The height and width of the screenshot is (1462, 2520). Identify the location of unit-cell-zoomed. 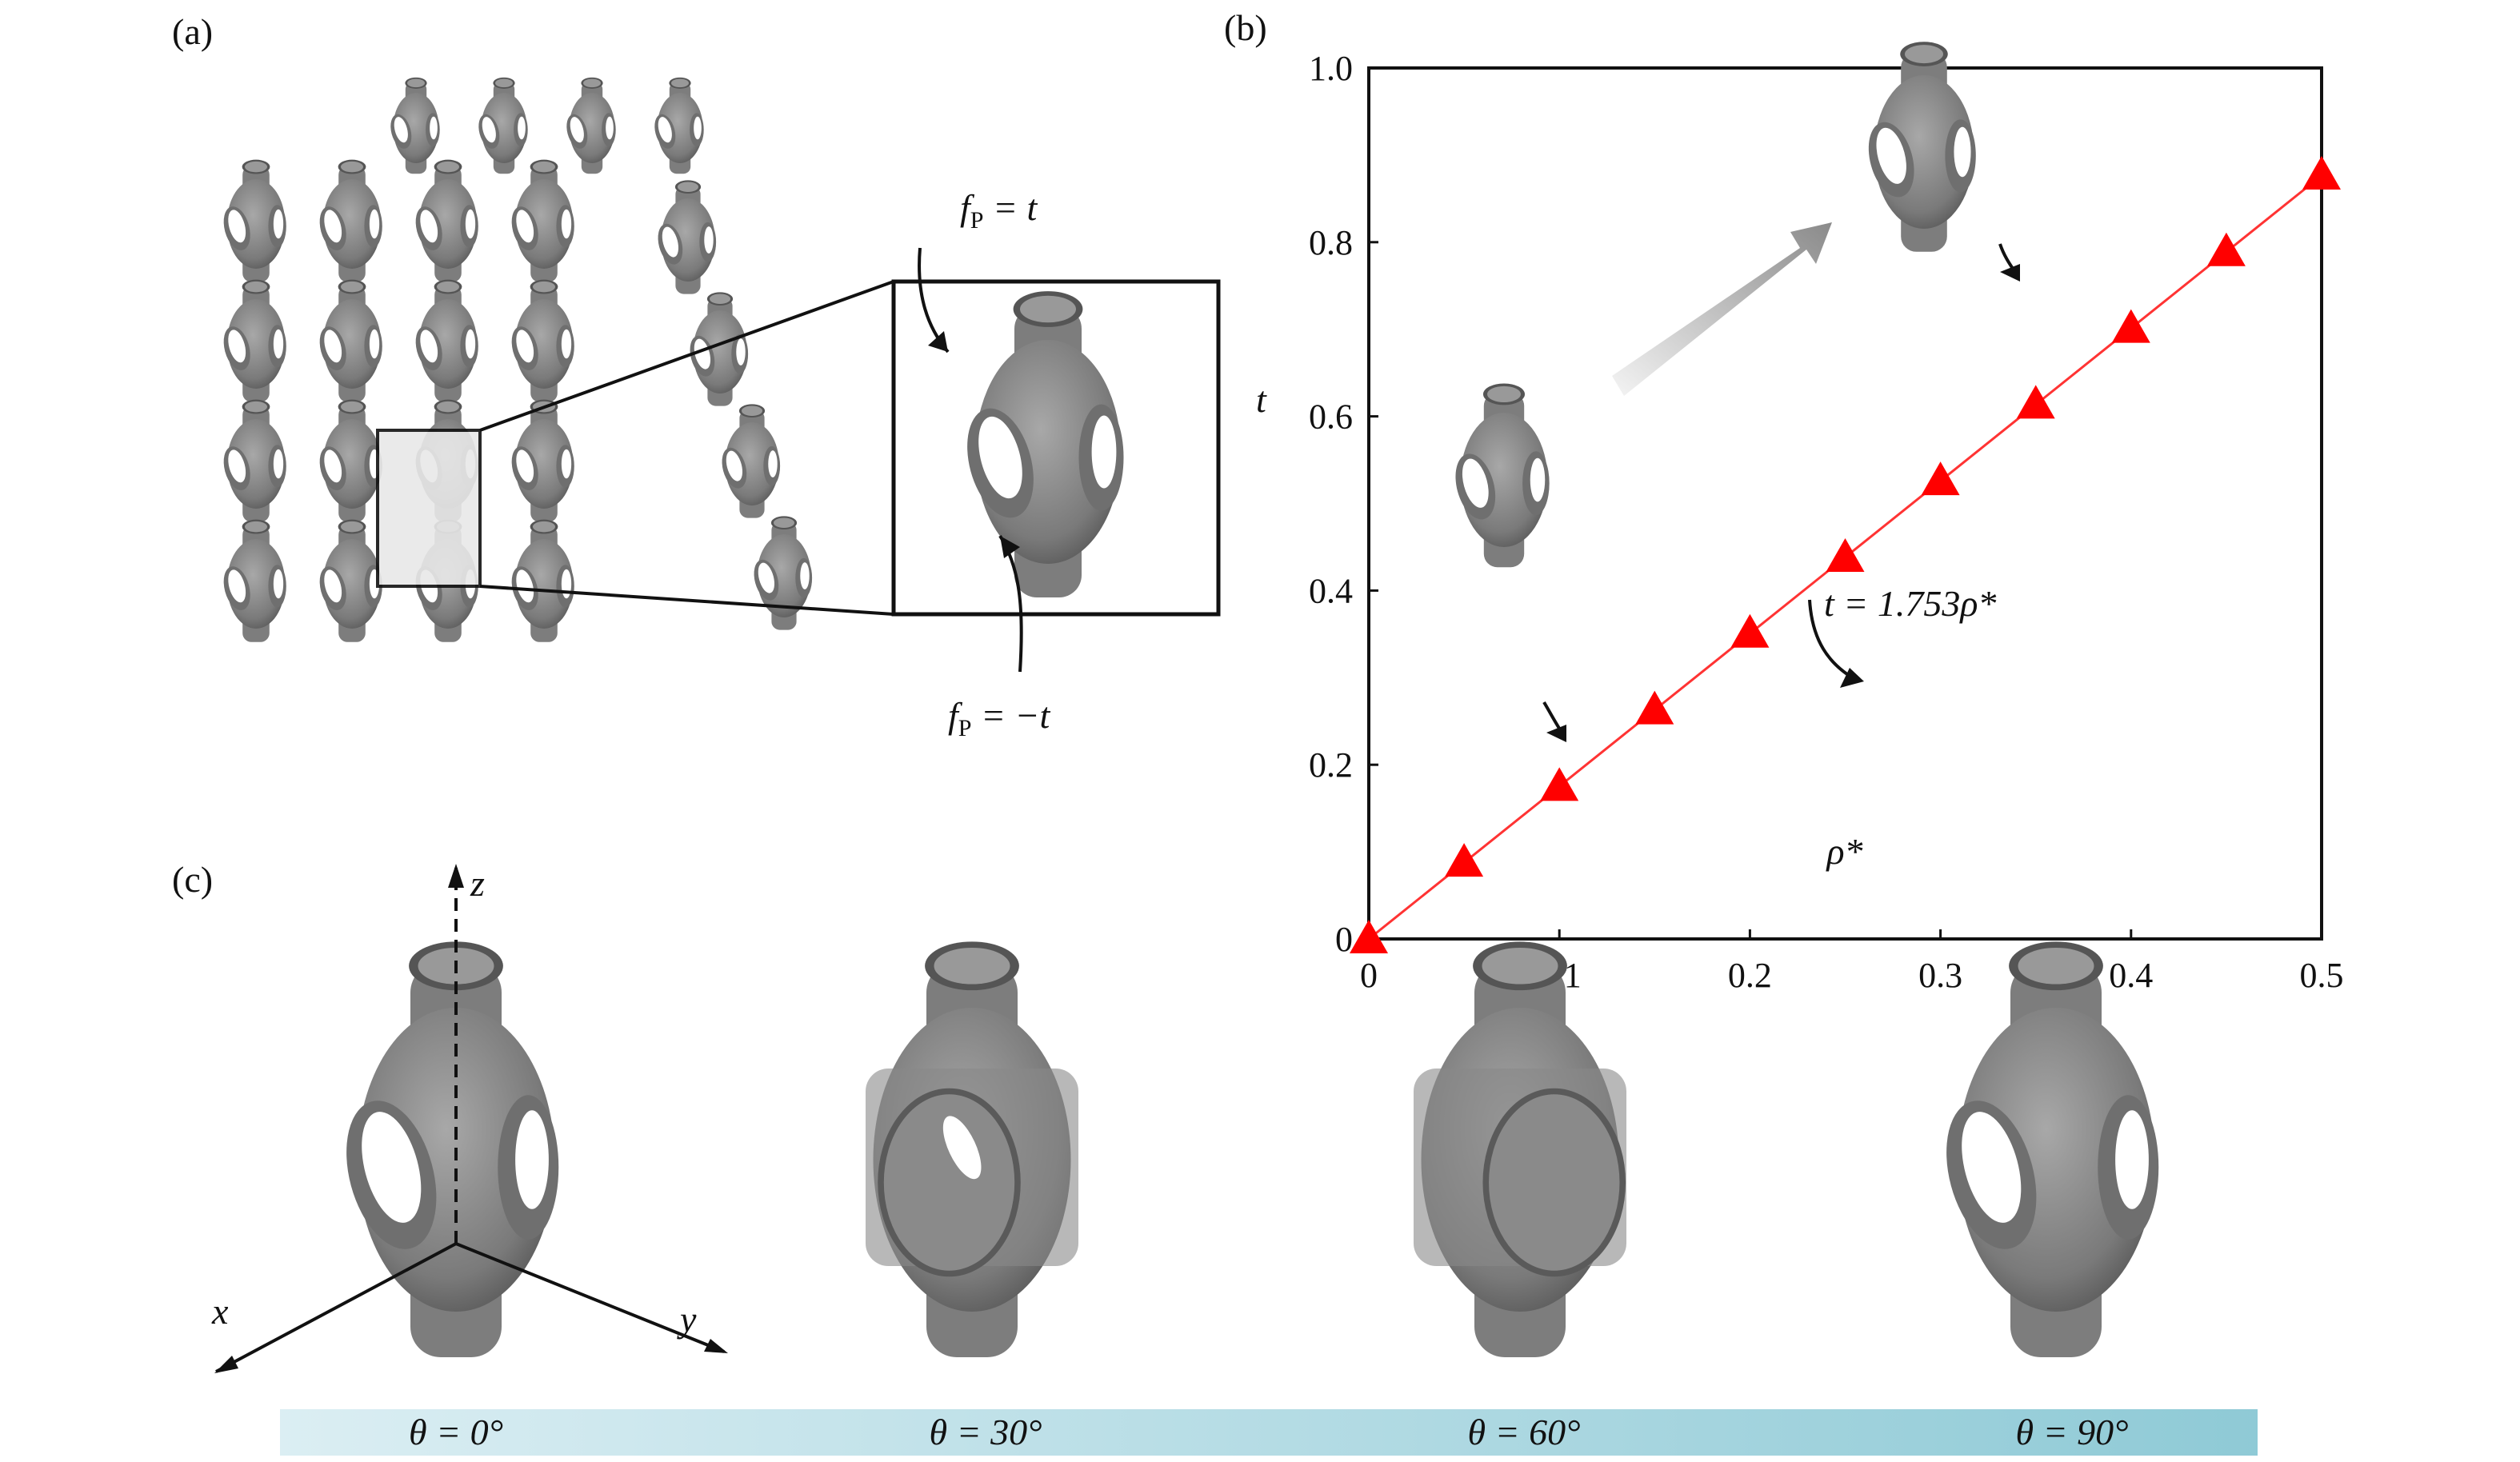
(1045, 444).